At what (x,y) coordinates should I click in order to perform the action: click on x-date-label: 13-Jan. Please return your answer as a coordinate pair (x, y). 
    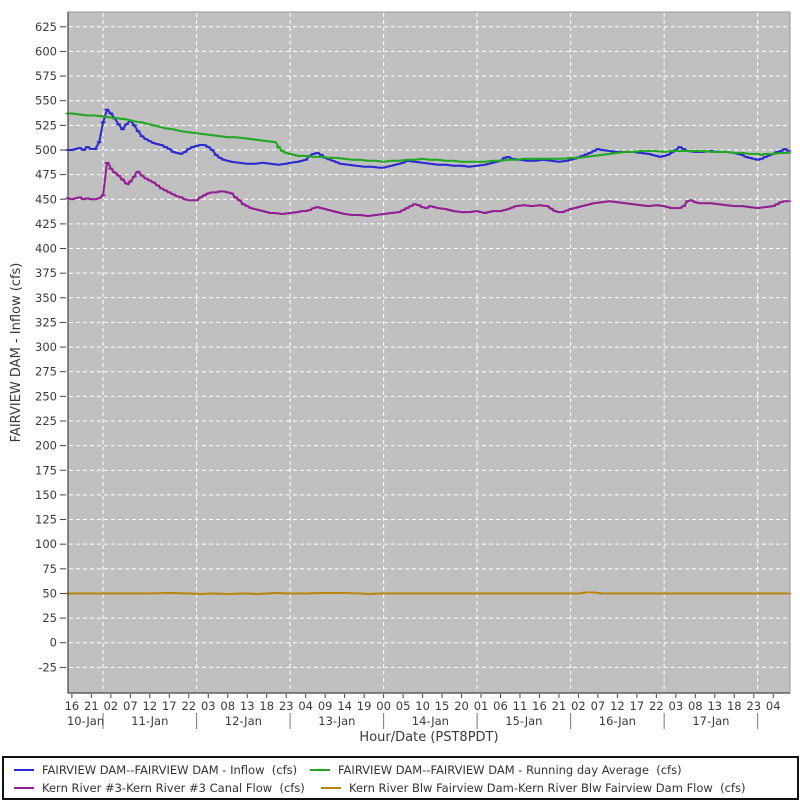
    Looking at the image, I should click on (336, 721).